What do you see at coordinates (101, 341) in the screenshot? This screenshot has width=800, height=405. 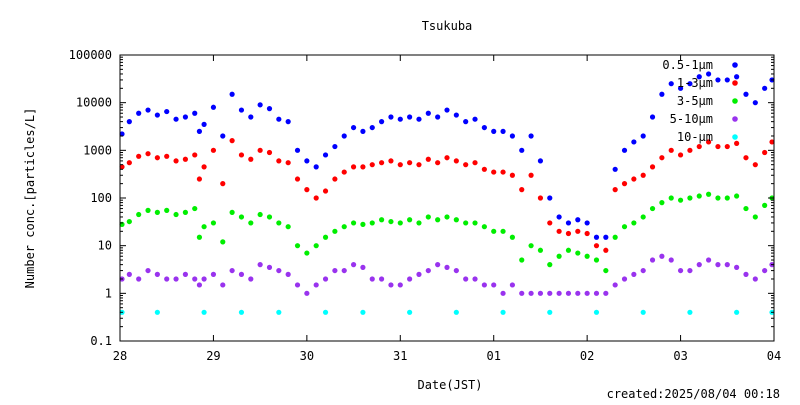 I see `y-tick-label: 0.1` at bounding box center [101, 341].